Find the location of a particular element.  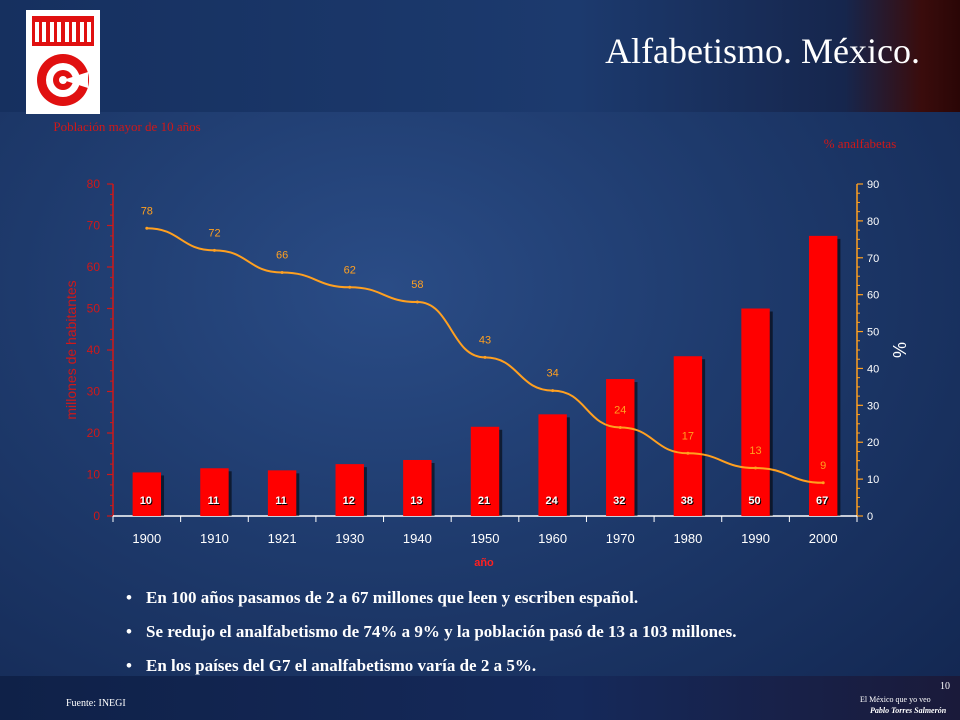

line-value-label: 17 is located at coordinates (688, 436).